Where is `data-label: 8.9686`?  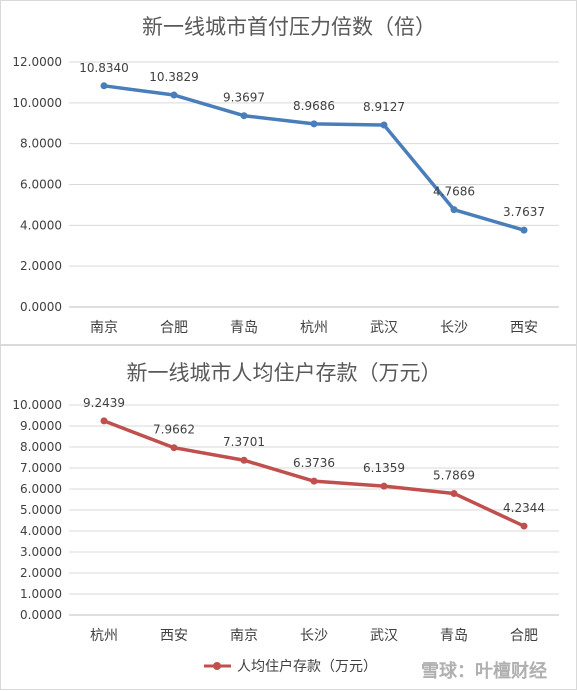
data-label: 8.9686 is located at coordinates (314, 106).